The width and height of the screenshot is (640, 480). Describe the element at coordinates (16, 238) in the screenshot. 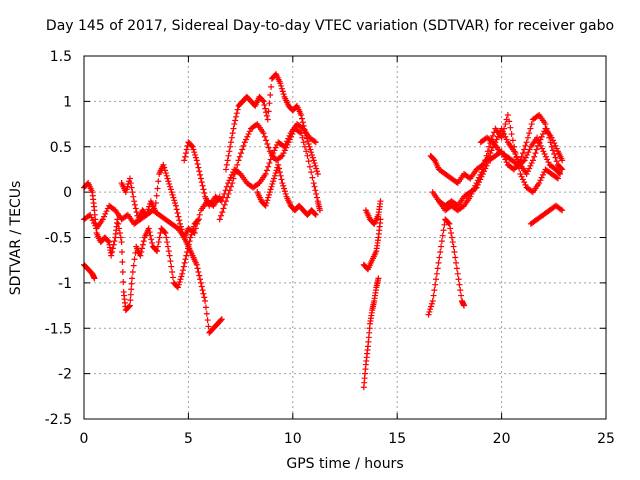

I see `y-axis-label: SDTVAR / TECUs` at that location.